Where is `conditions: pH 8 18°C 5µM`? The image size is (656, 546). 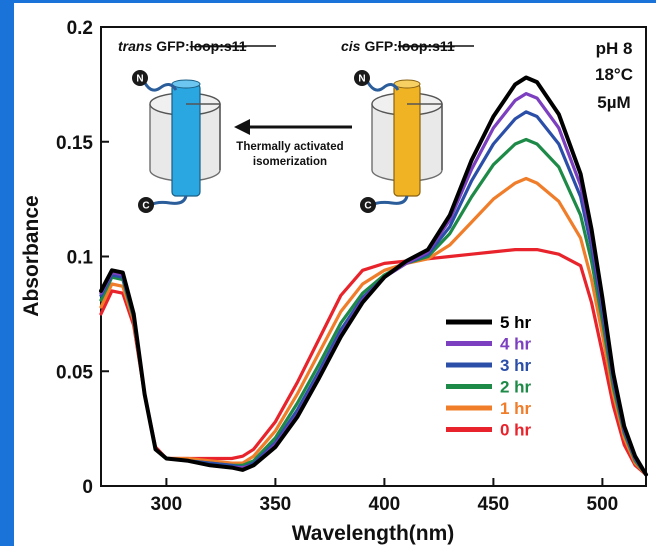
conditions: pH 8 18°C 5µM is located at coordinates (614, 75).